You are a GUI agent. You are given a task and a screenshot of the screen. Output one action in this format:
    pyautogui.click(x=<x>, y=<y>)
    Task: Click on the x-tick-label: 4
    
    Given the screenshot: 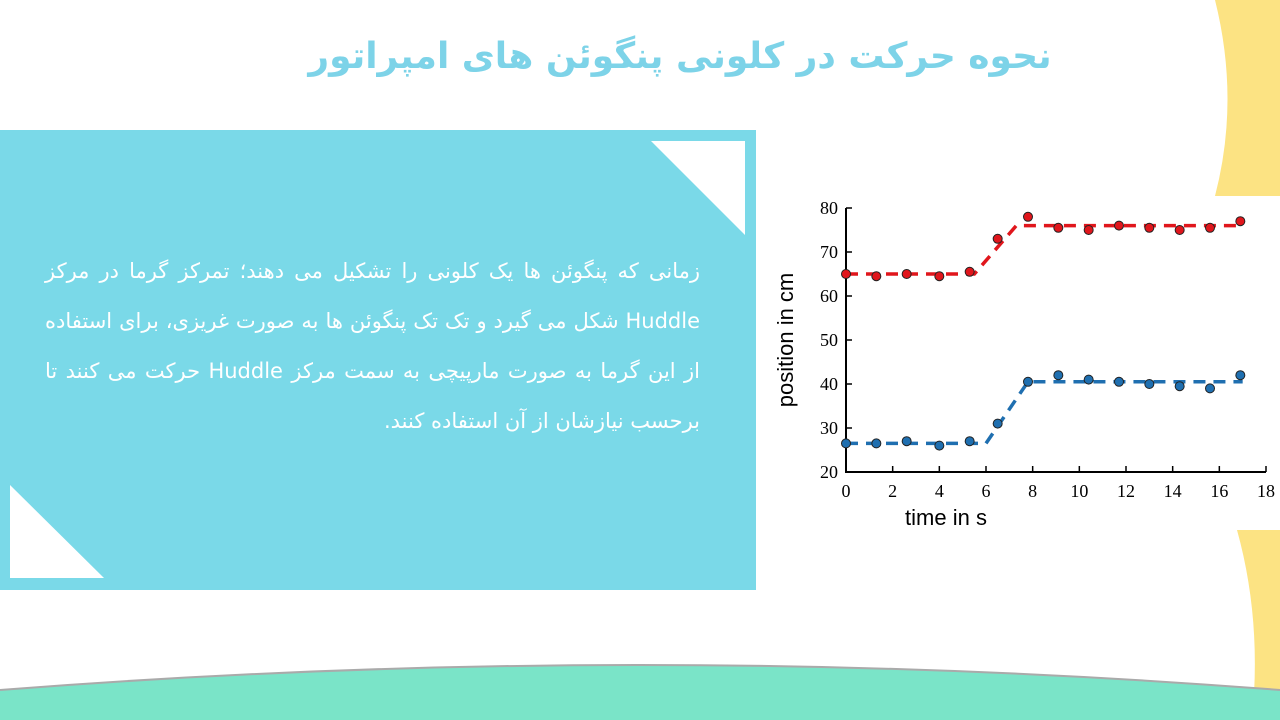 What is the action you would take?
    pyautogui.click(x=939, y=491)
    